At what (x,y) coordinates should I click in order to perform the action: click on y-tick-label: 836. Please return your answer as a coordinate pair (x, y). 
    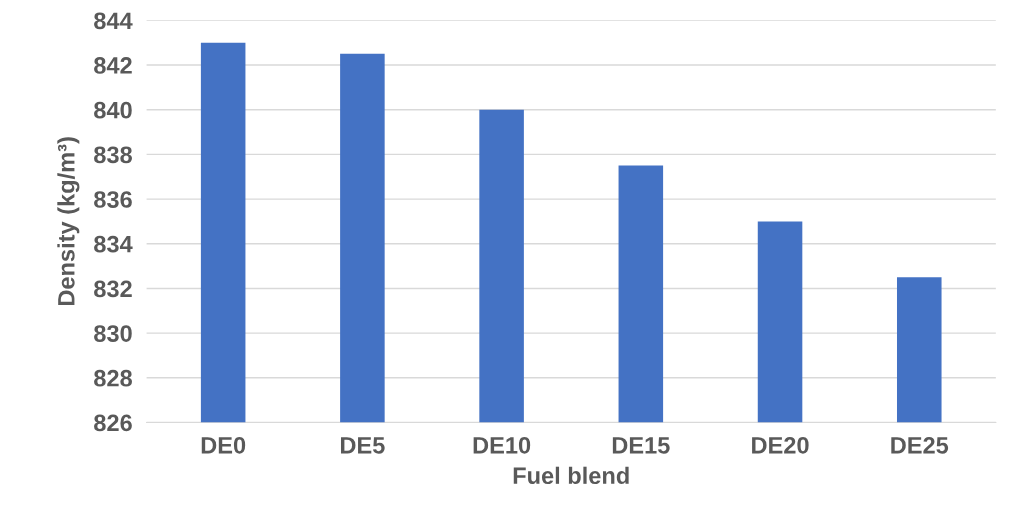
    Looking at the image, I should click on (113, 199).